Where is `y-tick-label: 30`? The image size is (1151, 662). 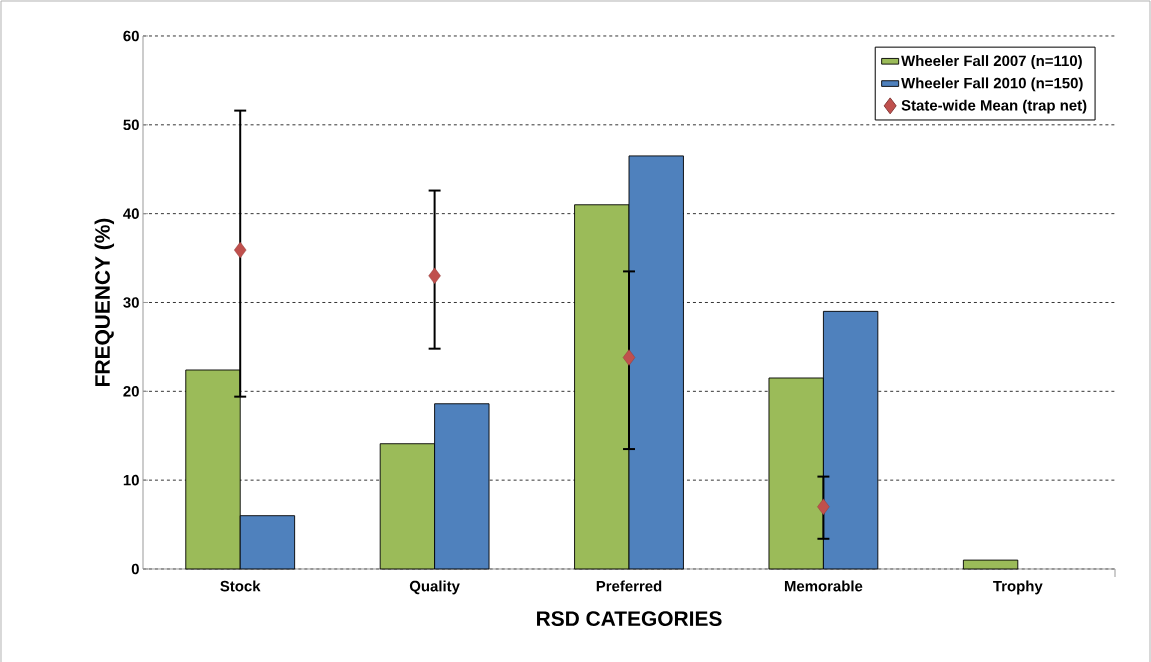 y-tick-label: 30 is located at coordinates (131, 302).